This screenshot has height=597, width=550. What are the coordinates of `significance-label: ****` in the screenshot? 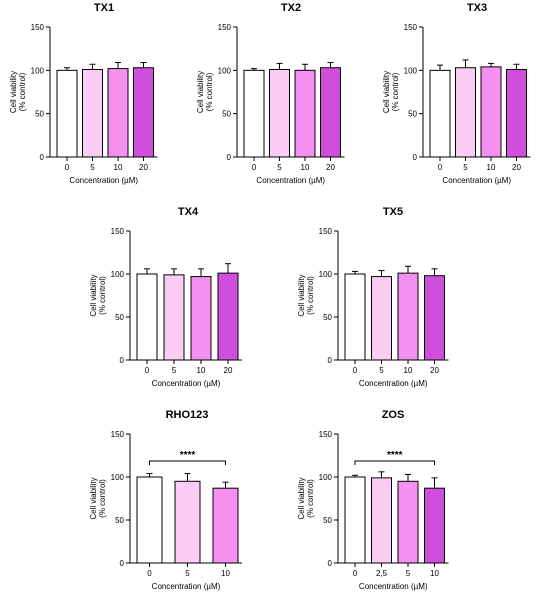 It's located at (188, 455).